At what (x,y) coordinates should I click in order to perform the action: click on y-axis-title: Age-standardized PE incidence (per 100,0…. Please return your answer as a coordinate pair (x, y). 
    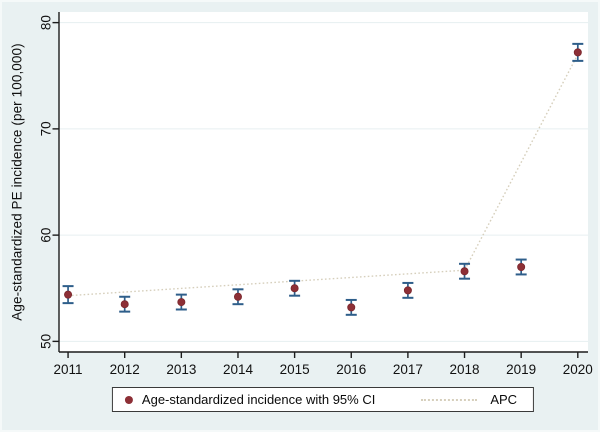
    Looking at the image, I should click on (17, 182).